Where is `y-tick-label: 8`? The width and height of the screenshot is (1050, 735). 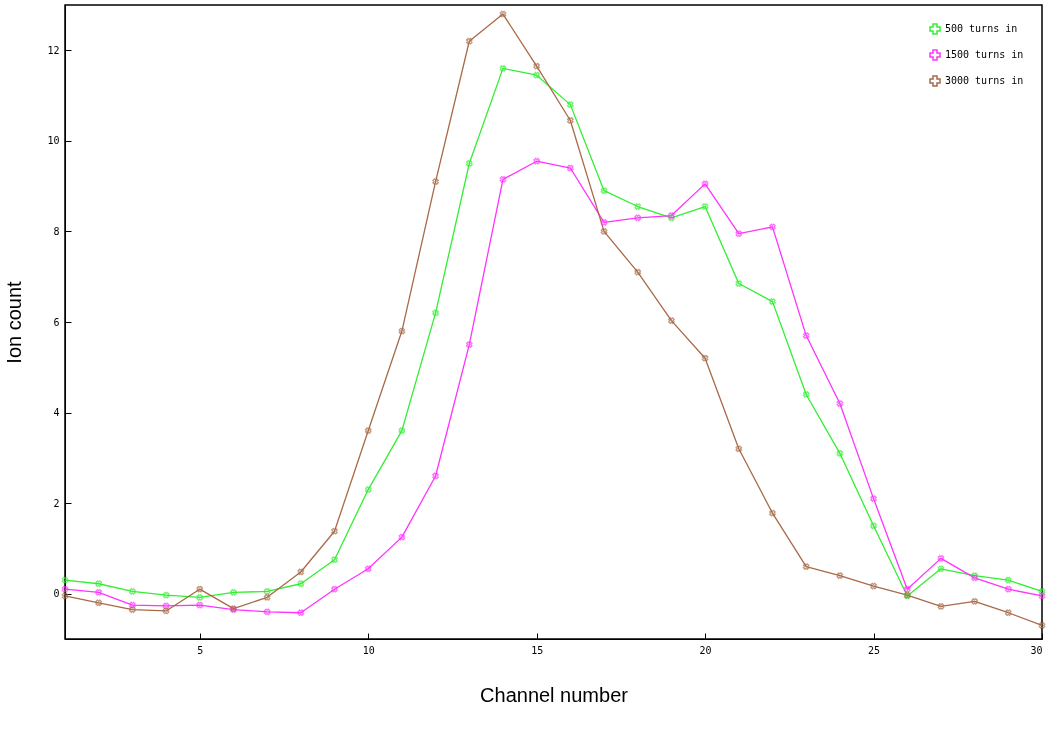
y-tick-label: 8 is located at coordinates (56, 231).